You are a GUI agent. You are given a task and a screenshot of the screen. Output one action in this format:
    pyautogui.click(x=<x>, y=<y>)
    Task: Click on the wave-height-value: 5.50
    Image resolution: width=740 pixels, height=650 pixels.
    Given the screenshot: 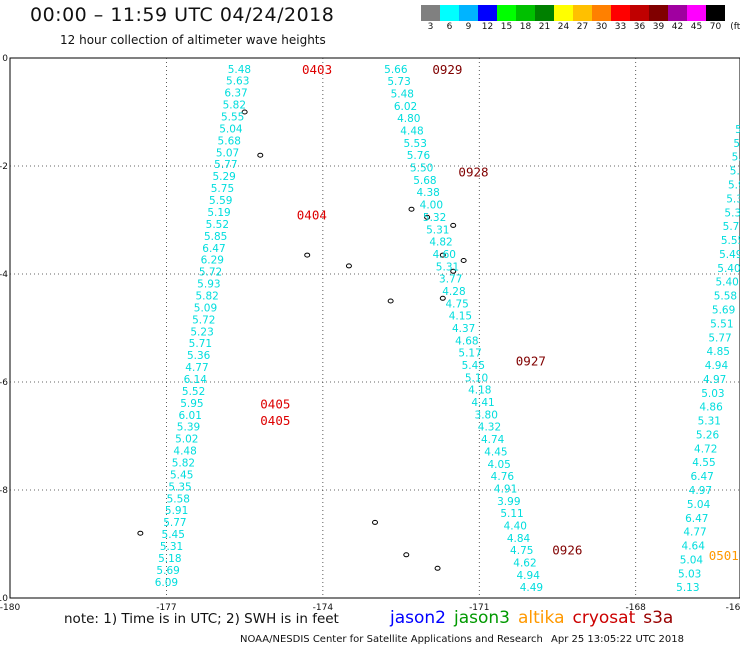 What is the action you would take?
    pyautogui.click(x=421, y=169)
    